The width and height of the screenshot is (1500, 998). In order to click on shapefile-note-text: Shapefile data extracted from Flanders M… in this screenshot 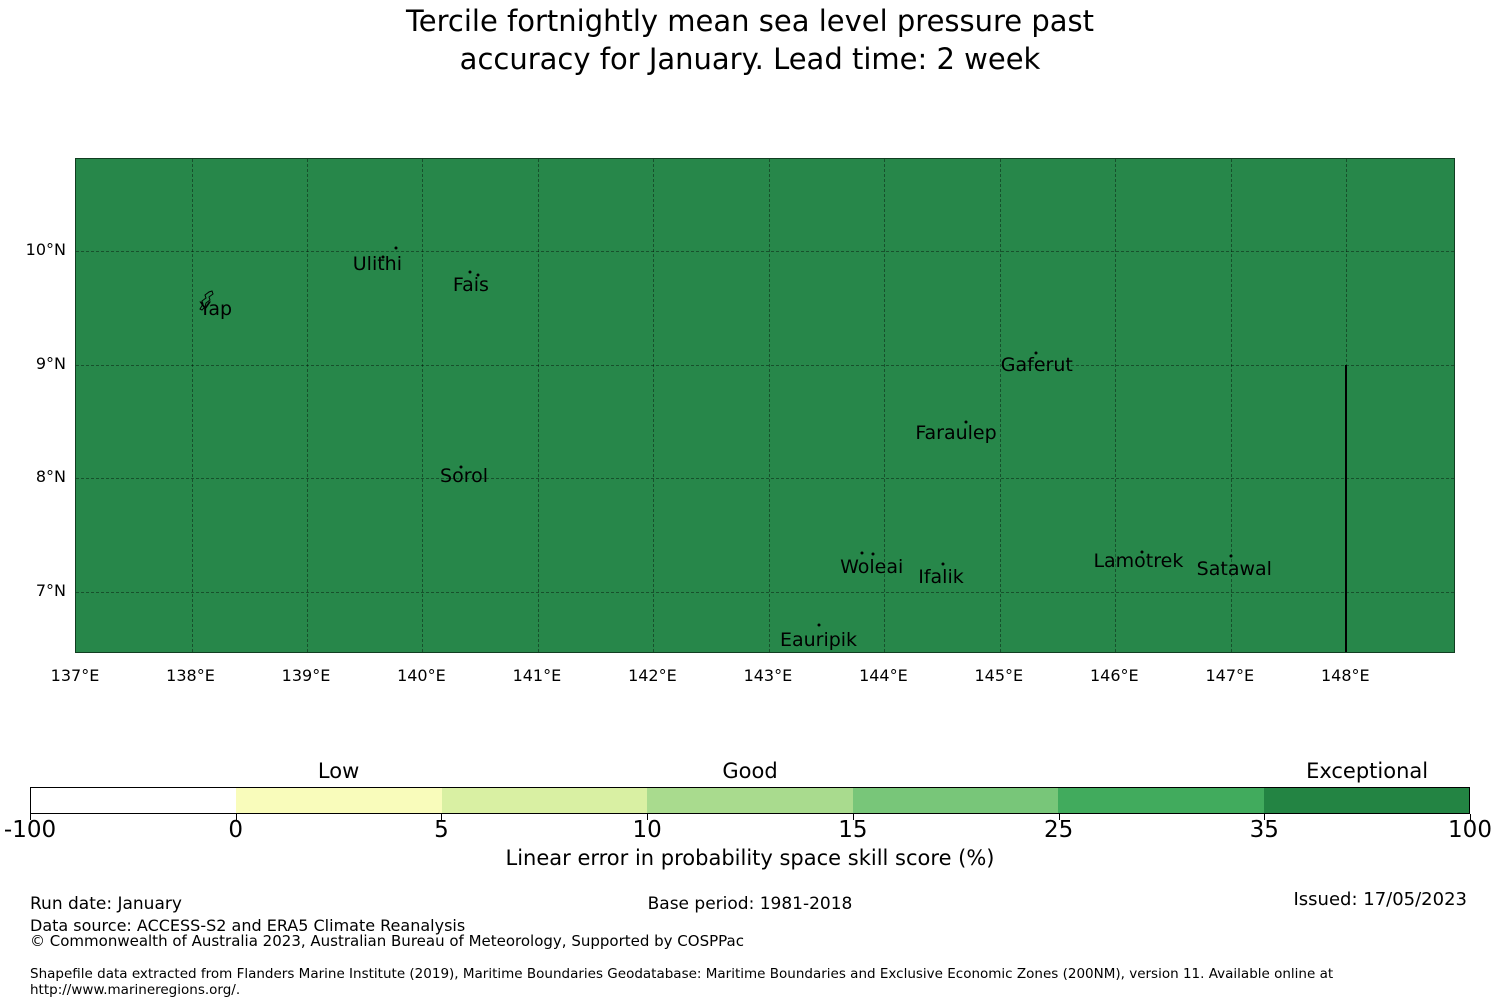, I will do `click(682, 982)`.